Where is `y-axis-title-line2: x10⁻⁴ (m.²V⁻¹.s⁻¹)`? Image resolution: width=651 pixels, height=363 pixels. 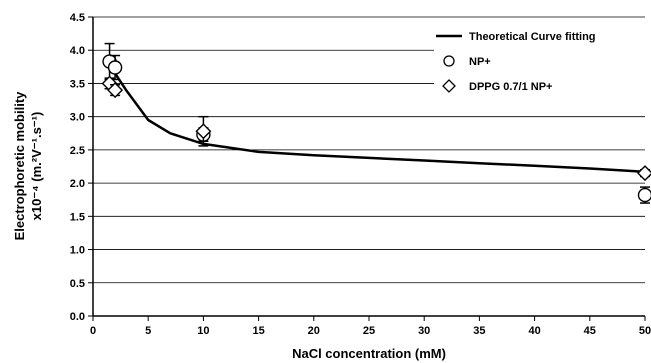
y-axis-title-line2: x10⁻⁴ (m.²V⁻¹.s⁻¹) is located at coordinates (36, 166).